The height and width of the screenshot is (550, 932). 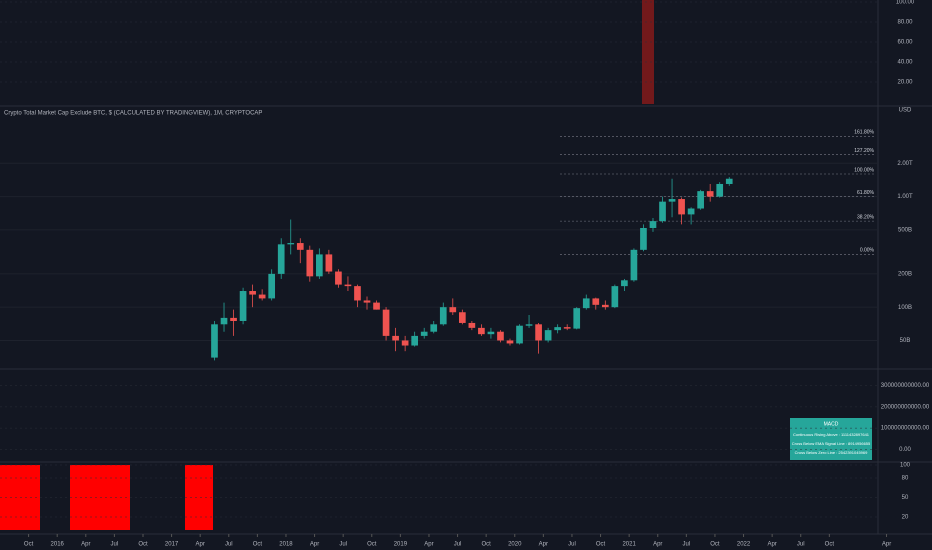 What do you see at coordinates (867, 251) in the screenshot?
I see `fib-label: 0.00%` at bounding box center [867, 251].